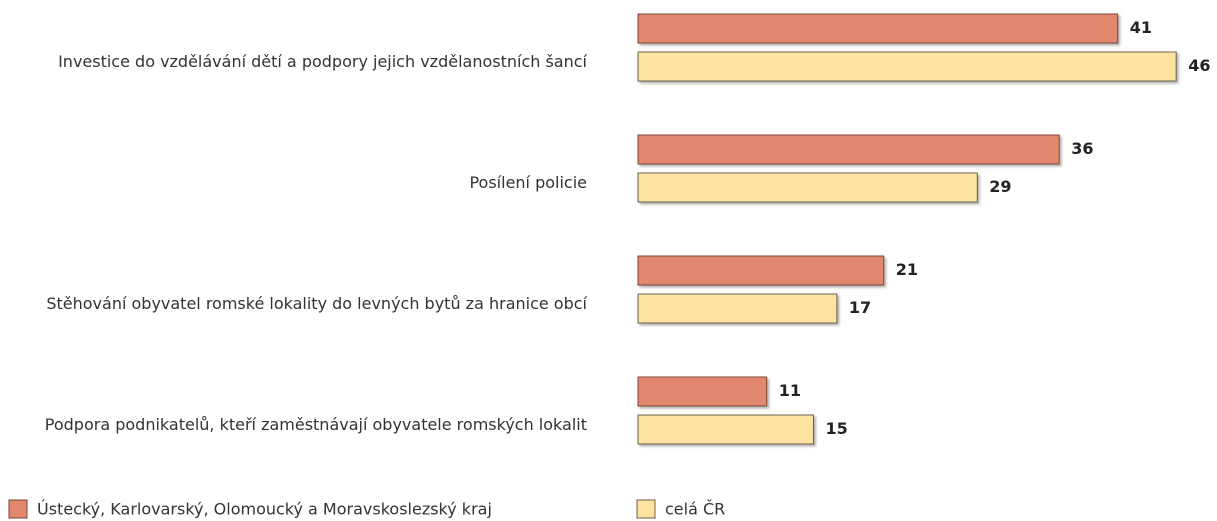 Image resolution: width=1217 pixels, height=521 pixels. What do you see at coordinates (837, 428) in the screenshot?
I see `value-label: 15` at bounding box center [837, 428].